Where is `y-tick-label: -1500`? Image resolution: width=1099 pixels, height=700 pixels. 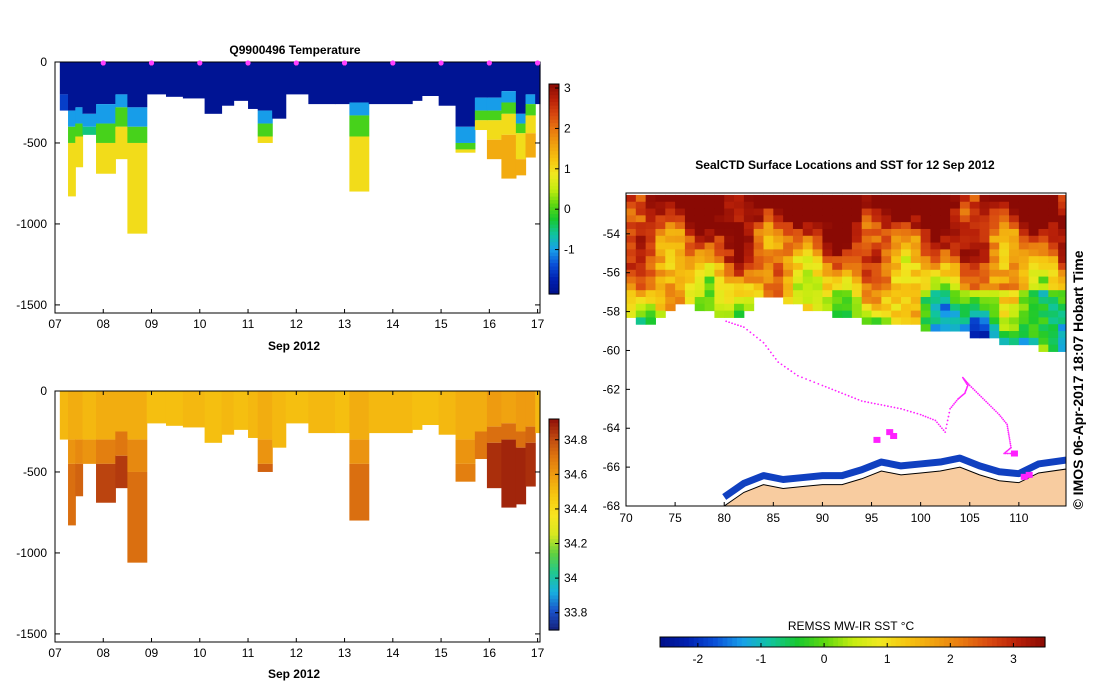
y-tick-label: -1500 is located at coordinates (31, 305).